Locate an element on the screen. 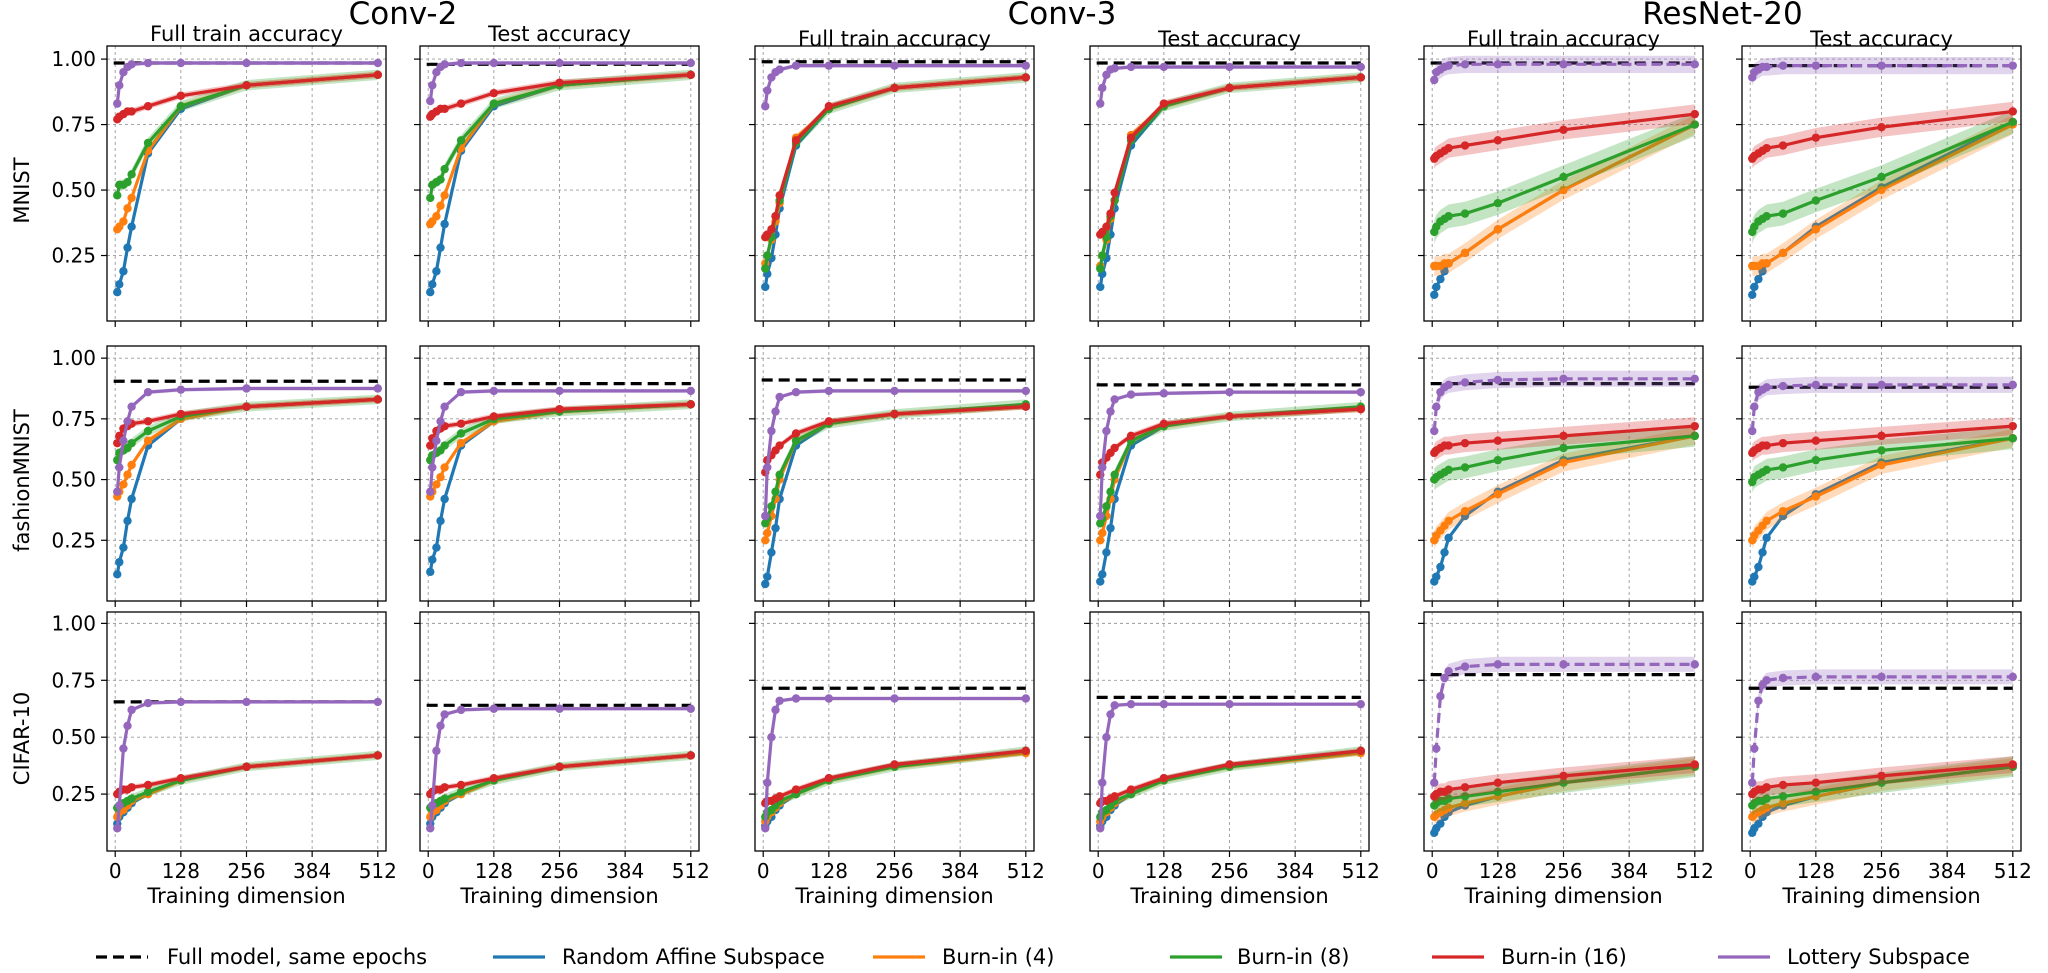  subplot: Full train accuracy is located at coordinates (892, 177).